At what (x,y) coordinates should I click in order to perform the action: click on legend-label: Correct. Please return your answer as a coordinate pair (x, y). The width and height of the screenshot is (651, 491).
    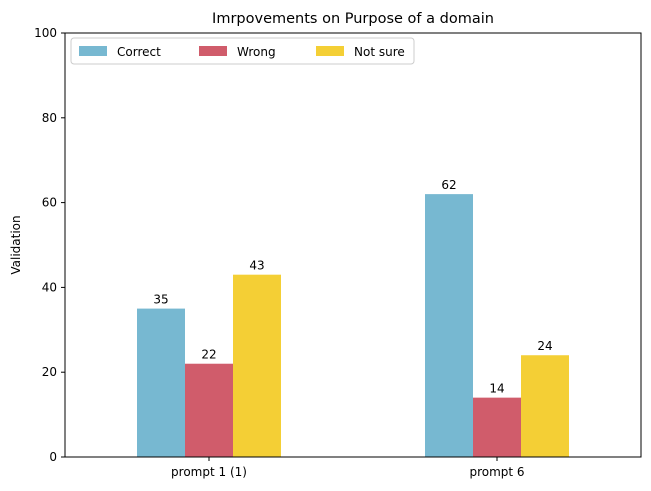
    Looking at the image, I should click on (139, 52).